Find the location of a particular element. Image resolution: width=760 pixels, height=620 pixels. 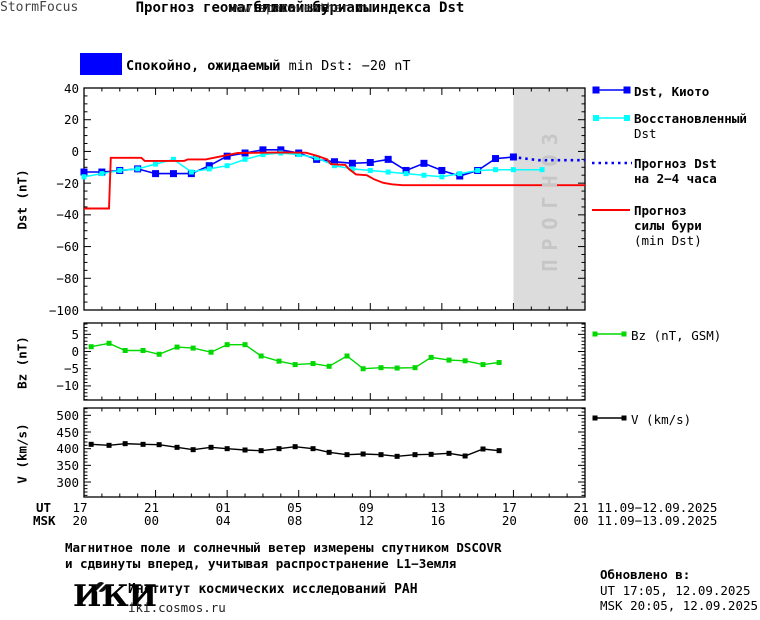

institute-name: Институт космических исследований РАН is located at coordinates (273, 589).